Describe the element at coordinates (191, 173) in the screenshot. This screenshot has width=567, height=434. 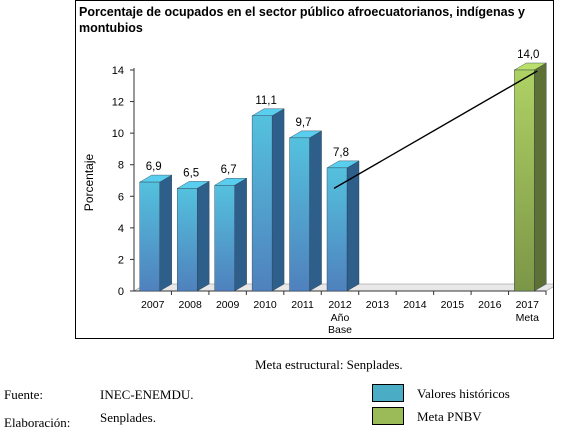
I see `data-label: 6,5` at that location.